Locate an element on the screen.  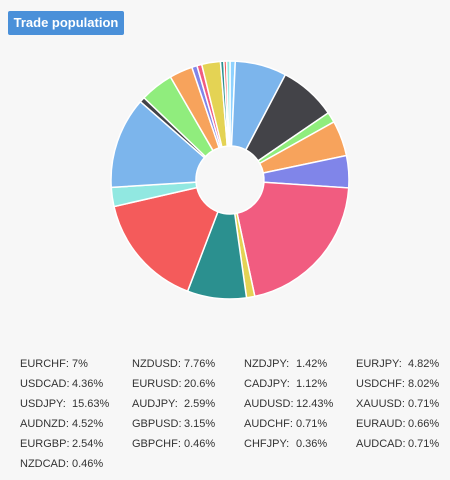
legend-label: CHFJPY: is located at coordinates (267, 444).